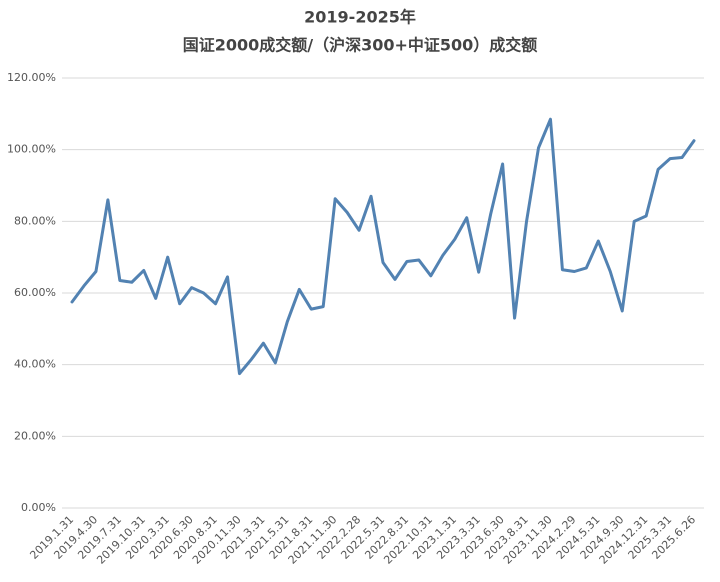 This screenshot has width=720, height=582. I want to click on y-tick-label: 60.00%, so click(35, 292).